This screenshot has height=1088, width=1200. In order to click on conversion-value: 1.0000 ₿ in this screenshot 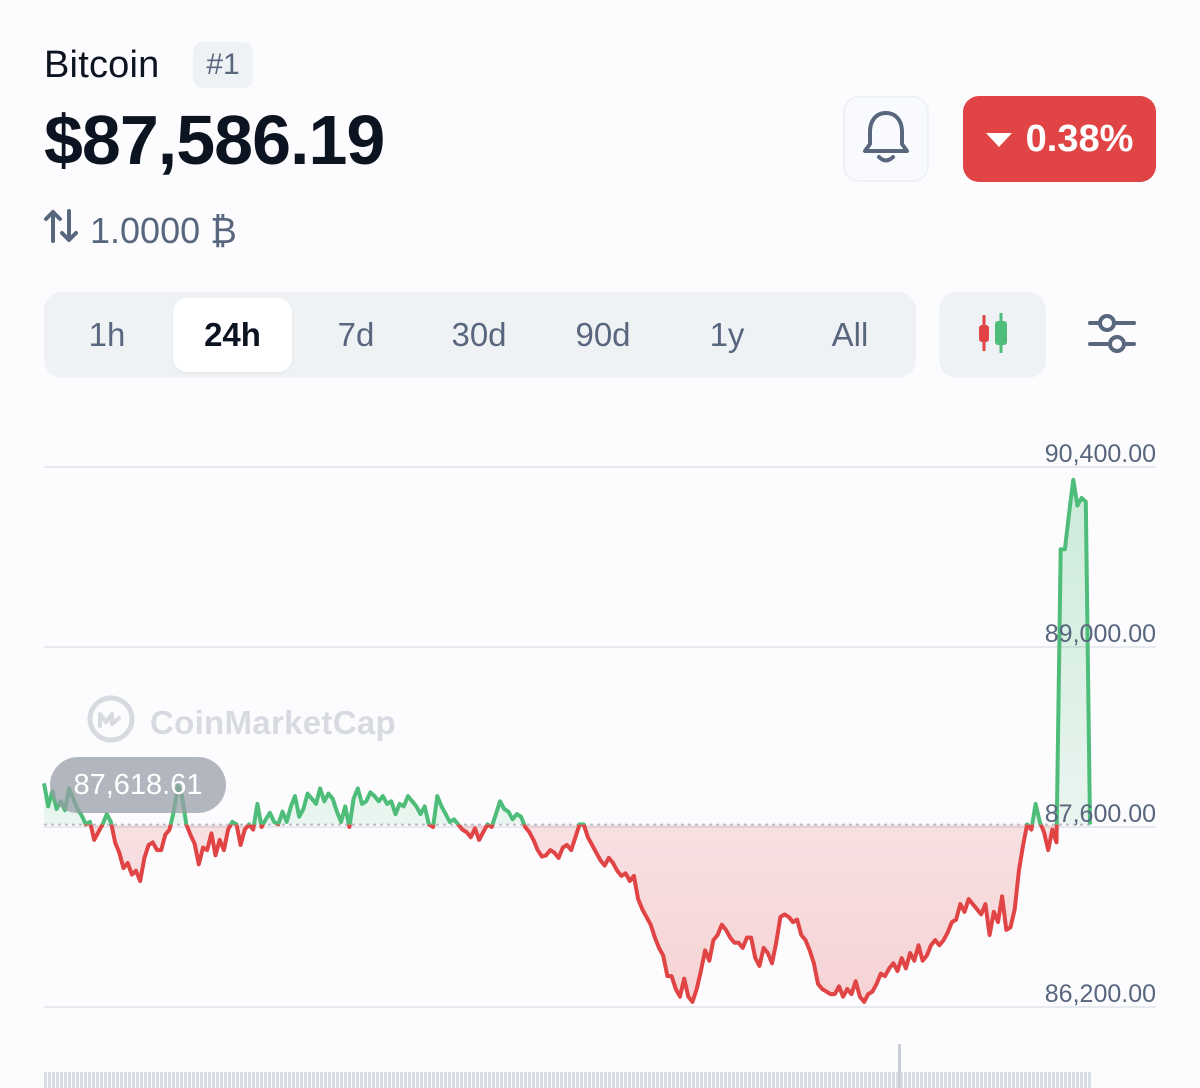, I will do `click(163, 230)`.